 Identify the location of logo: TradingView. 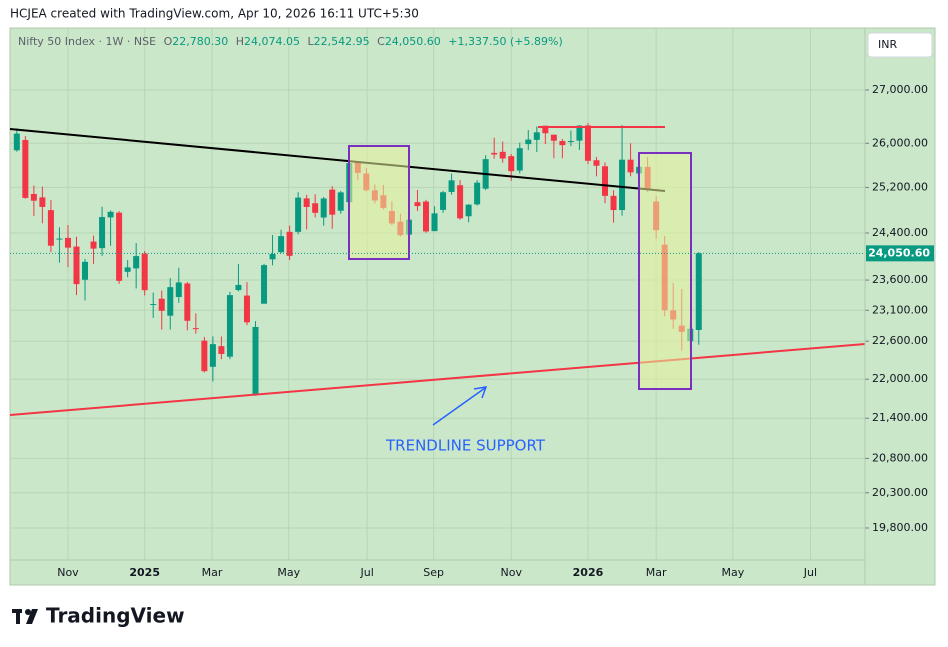
(98, 616).